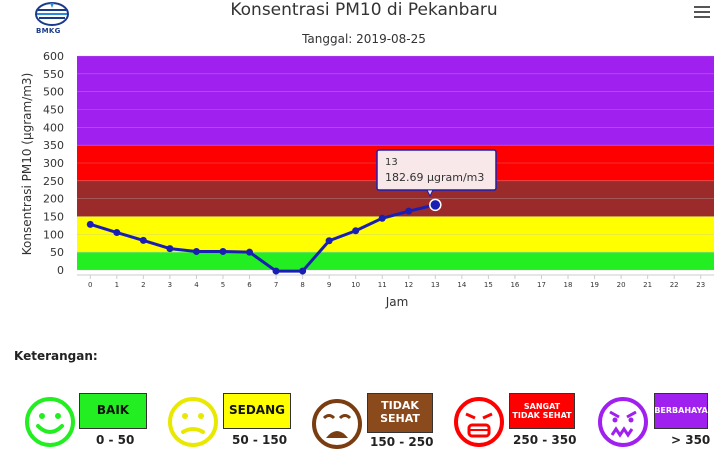 The image size is (728, 450). I want to click on y-tick-label: 250, so click(53, 181).